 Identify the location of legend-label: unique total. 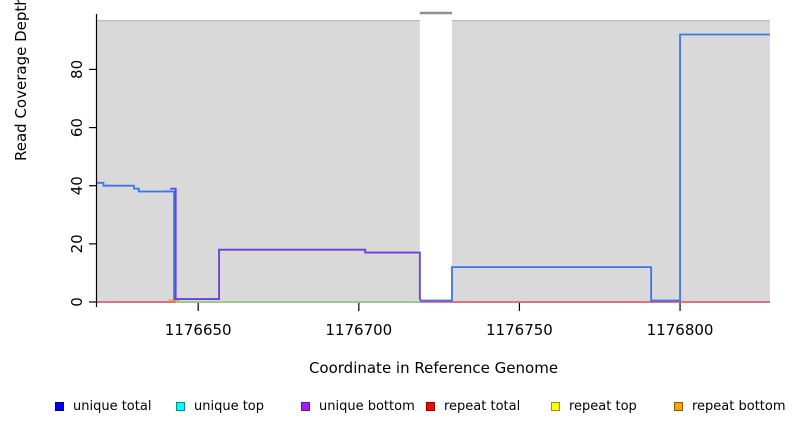
(112, 406).